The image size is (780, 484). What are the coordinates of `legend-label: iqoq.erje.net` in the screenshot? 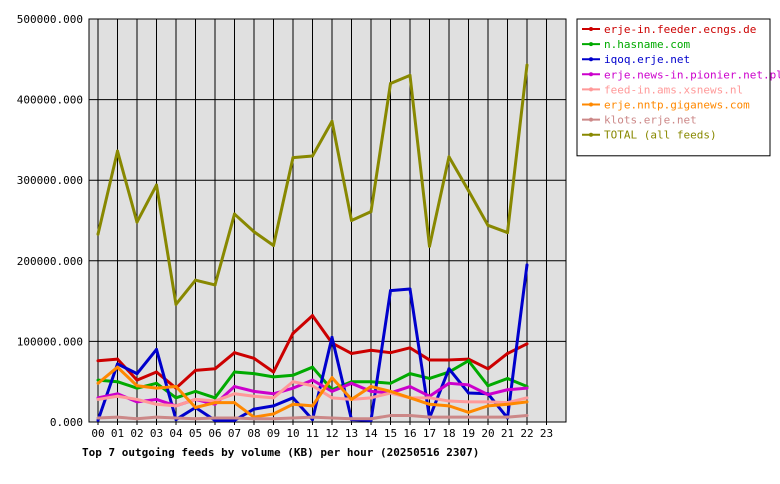 It's located at (647, 59).